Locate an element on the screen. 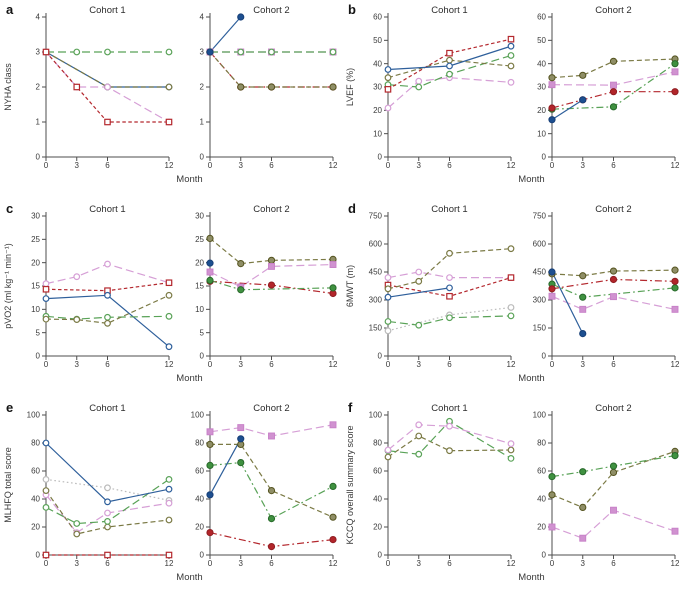 The width and height of the screenshot is (685, 597). y-axis-label: 6MWT (m) is located at coordinates (350, 286).